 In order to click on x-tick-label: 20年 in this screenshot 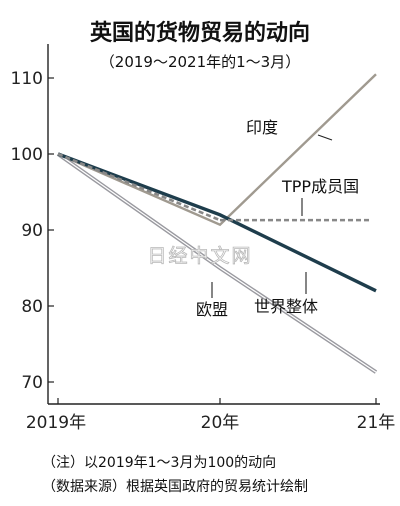, I will do `click(220, 423)`.